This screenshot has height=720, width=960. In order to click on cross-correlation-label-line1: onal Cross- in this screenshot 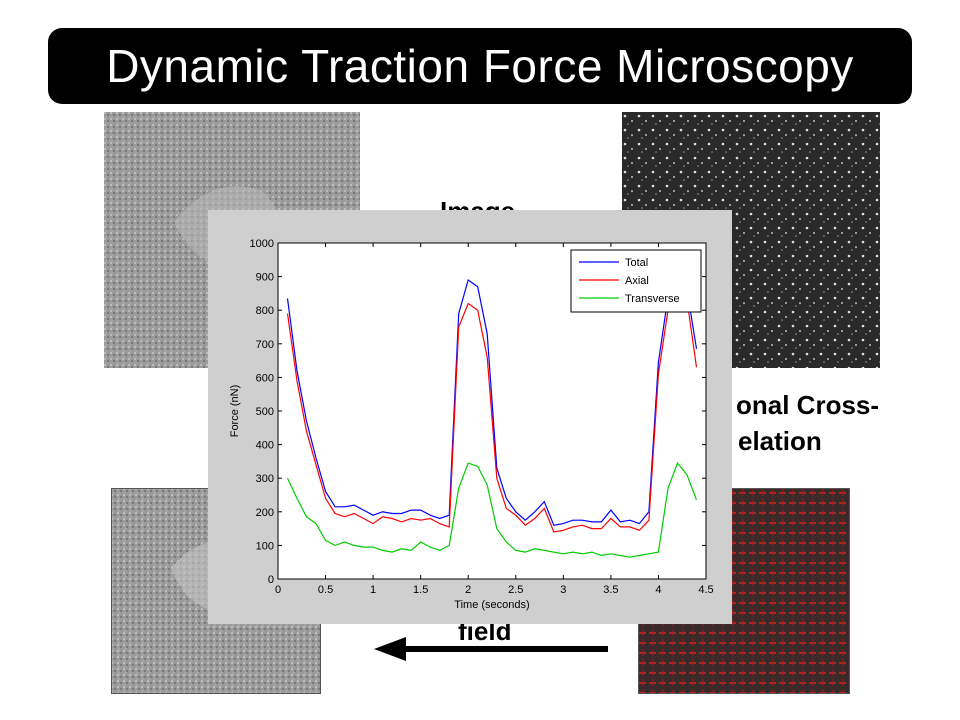, I will do `click(808, 405)`.